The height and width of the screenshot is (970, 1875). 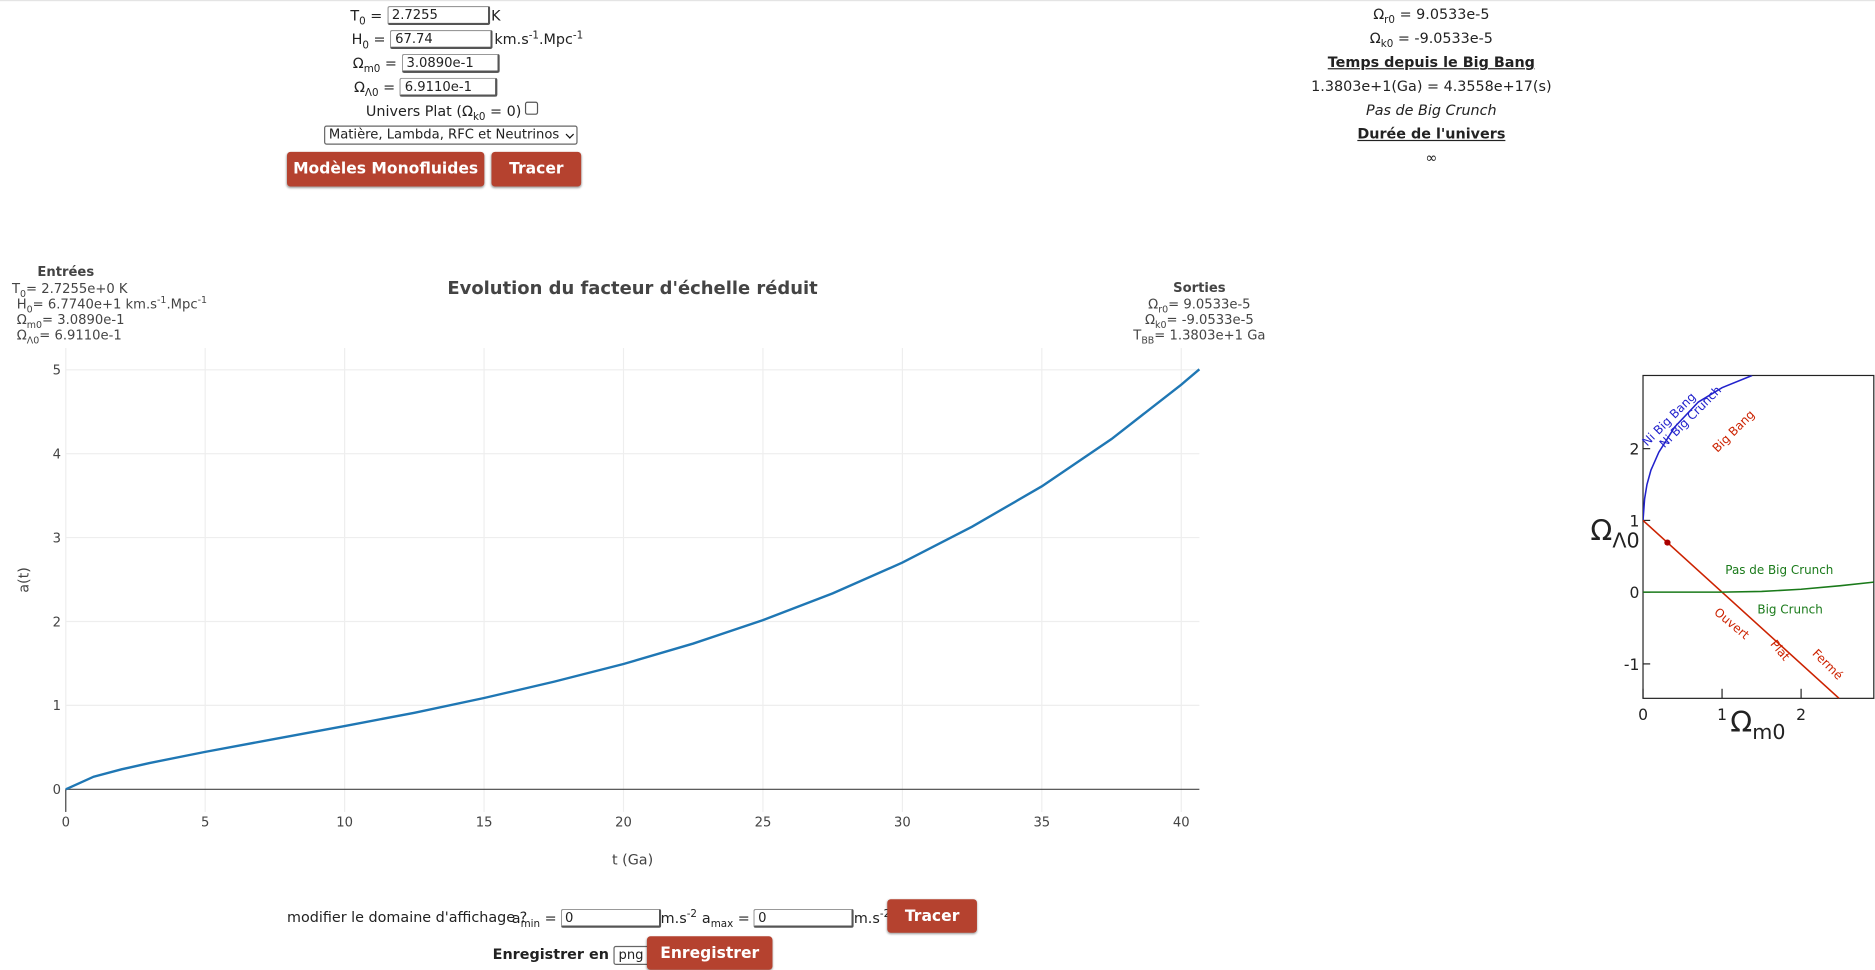 I want to click on text-input: 67.74, so click(x=442, y=39).